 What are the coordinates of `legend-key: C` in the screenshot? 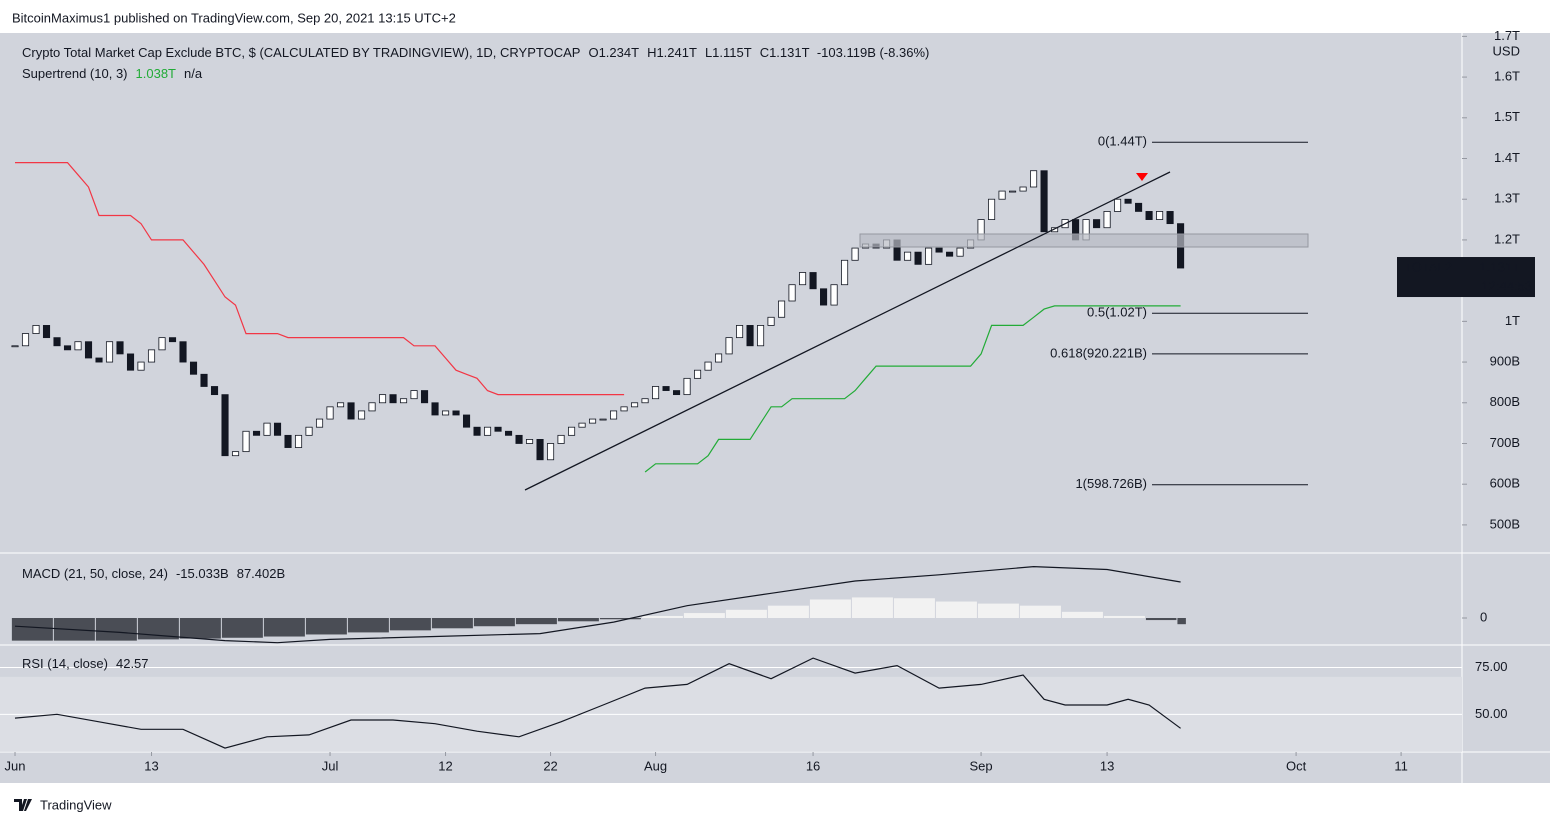 It's located at (764, 52).